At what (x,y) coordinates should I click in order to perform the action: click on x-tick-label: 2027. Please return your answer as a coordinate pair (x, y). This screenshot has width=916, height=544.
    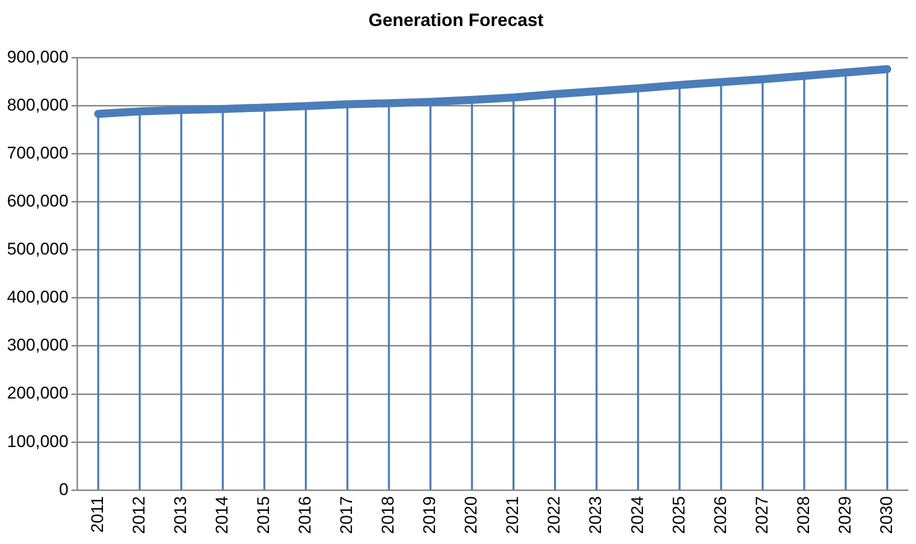
    Looking at the image, I should click on (762, 515).